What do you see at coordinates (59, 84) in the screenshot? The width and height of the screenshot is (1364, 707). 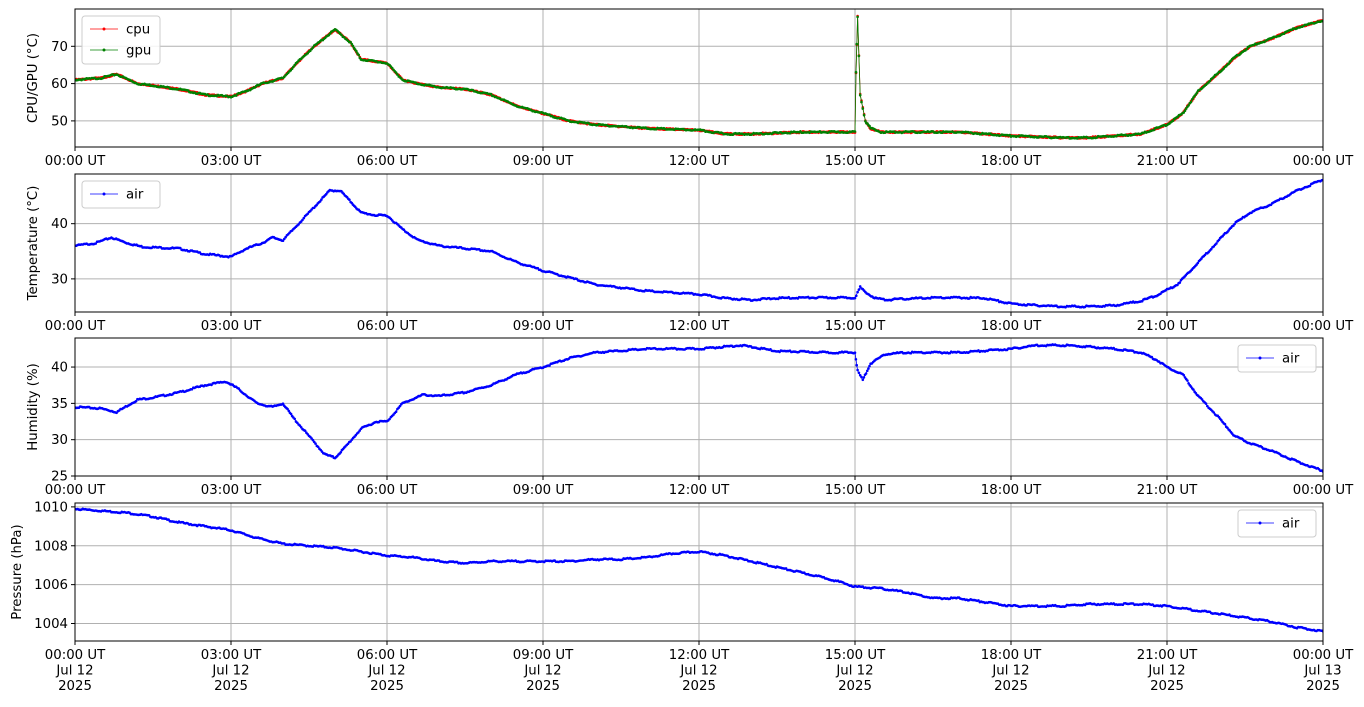 I see `y-tick-label: 60` at bounding box center [59, 84].